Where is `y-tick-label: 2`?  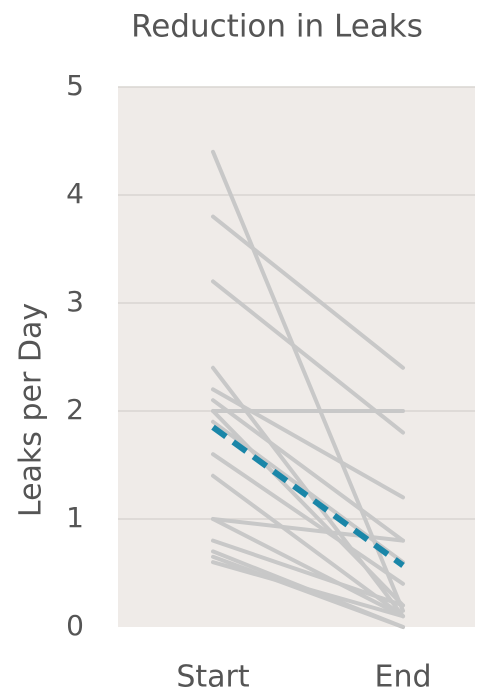
y-tick-label: 2 is located at coordinates (75, 409).